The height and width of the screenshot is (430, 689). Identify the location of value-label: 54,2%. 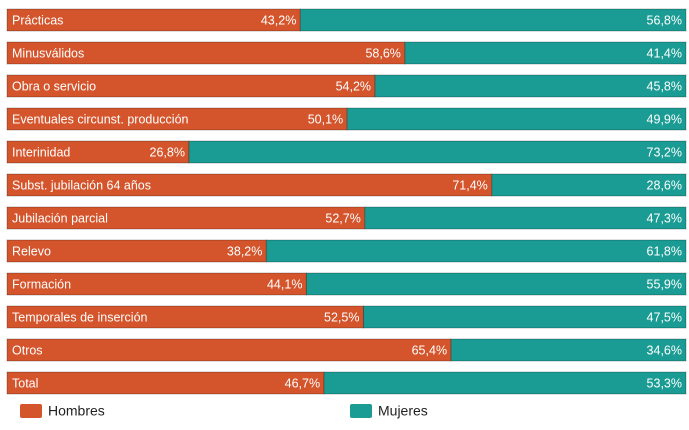
(353, 86).